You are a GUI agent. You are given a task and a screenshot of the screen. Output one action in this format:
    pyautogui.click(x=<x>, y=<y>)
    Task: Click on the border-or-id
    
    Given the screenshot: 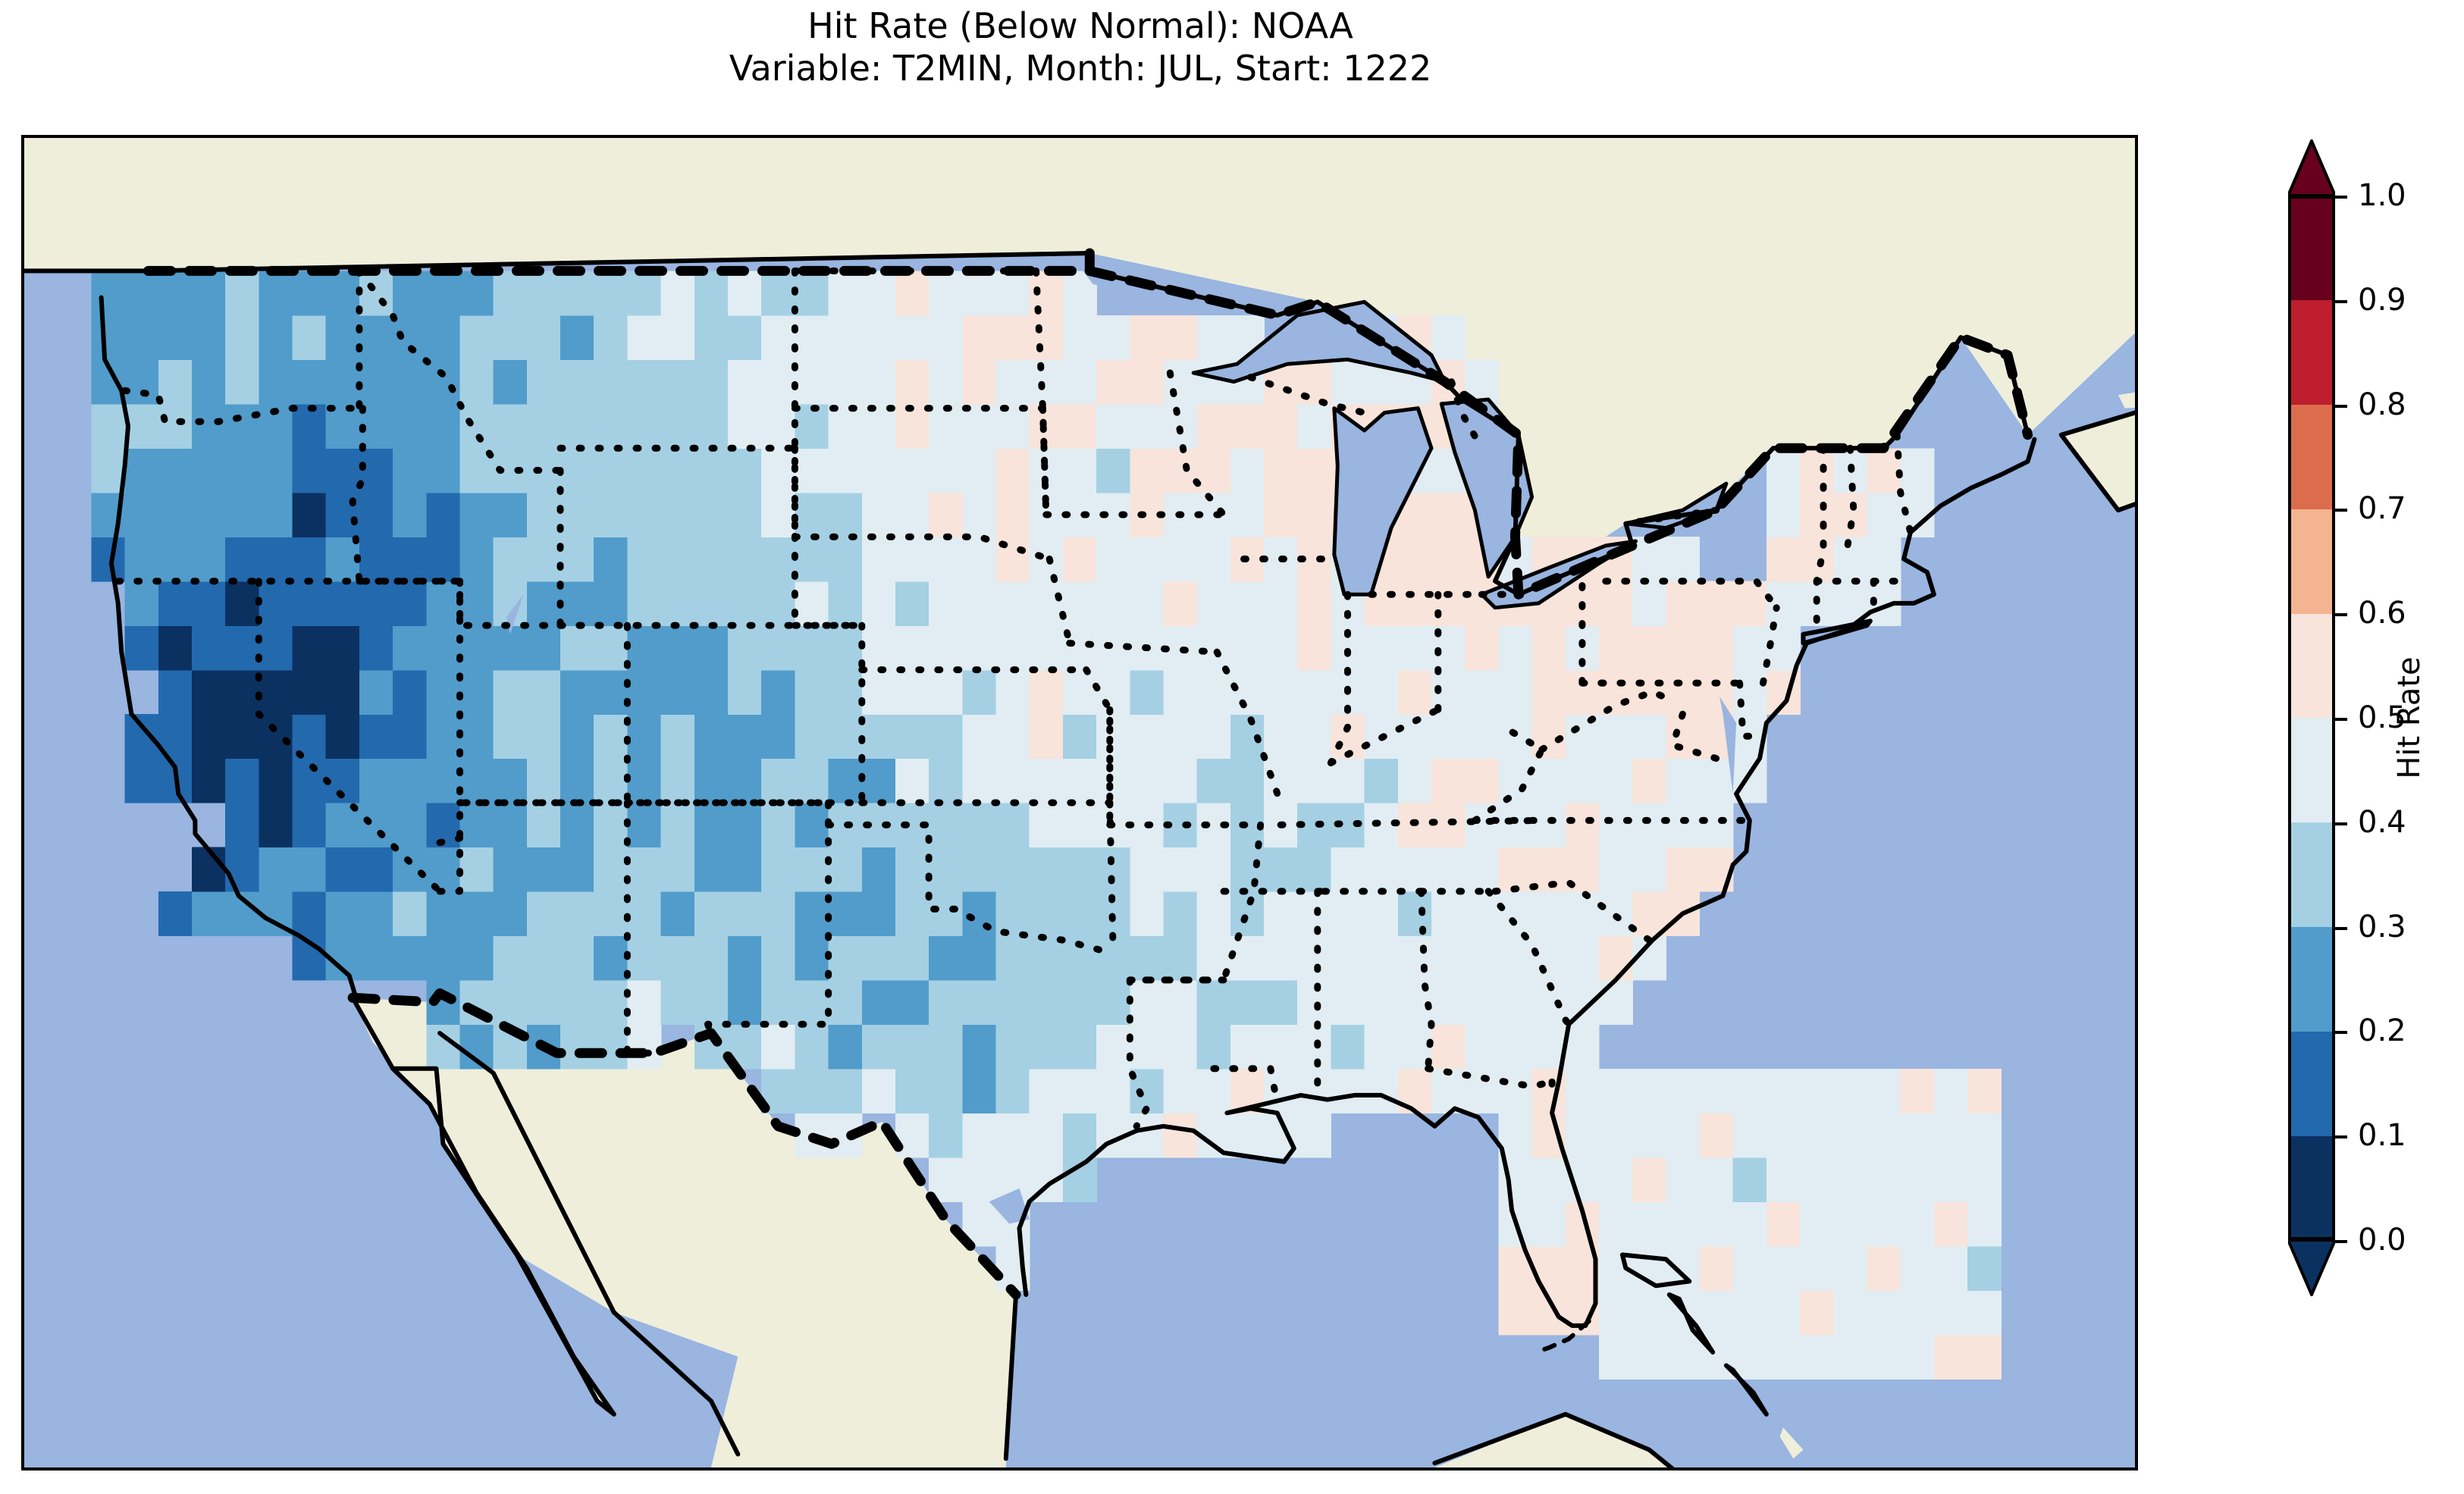 What is the action you would take?
    pyautogui.click(x=358, y=495)
    